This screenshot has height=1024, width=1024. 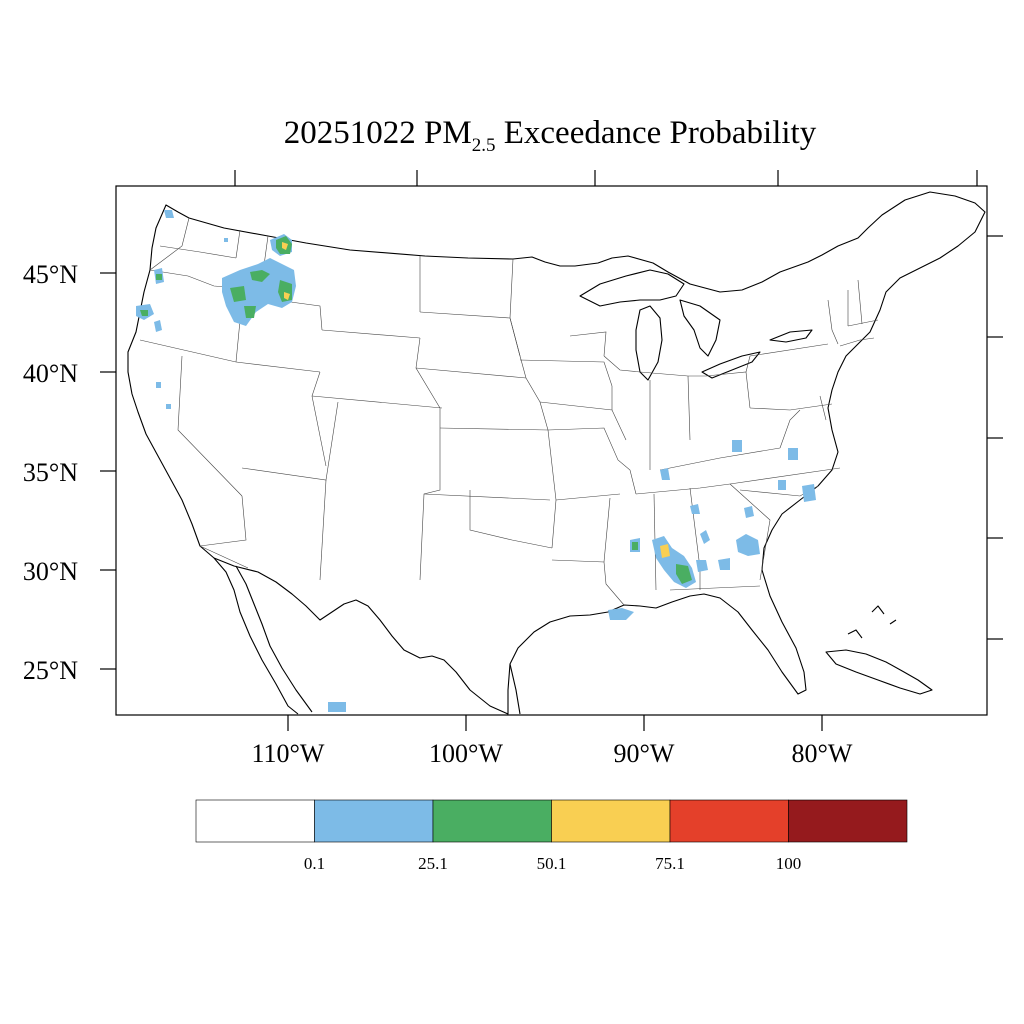 I want to click on lat-label: 40°N, so click(x=50, y=373).